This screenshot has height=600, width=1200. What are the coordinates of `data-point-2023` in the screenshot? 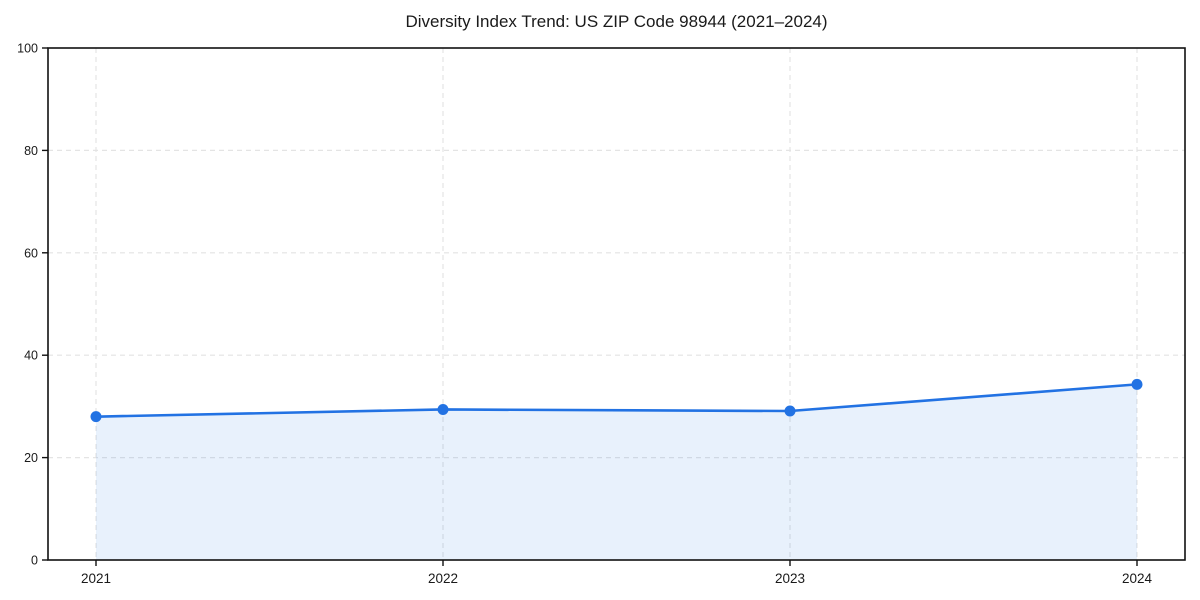 It's located at (790, 411).